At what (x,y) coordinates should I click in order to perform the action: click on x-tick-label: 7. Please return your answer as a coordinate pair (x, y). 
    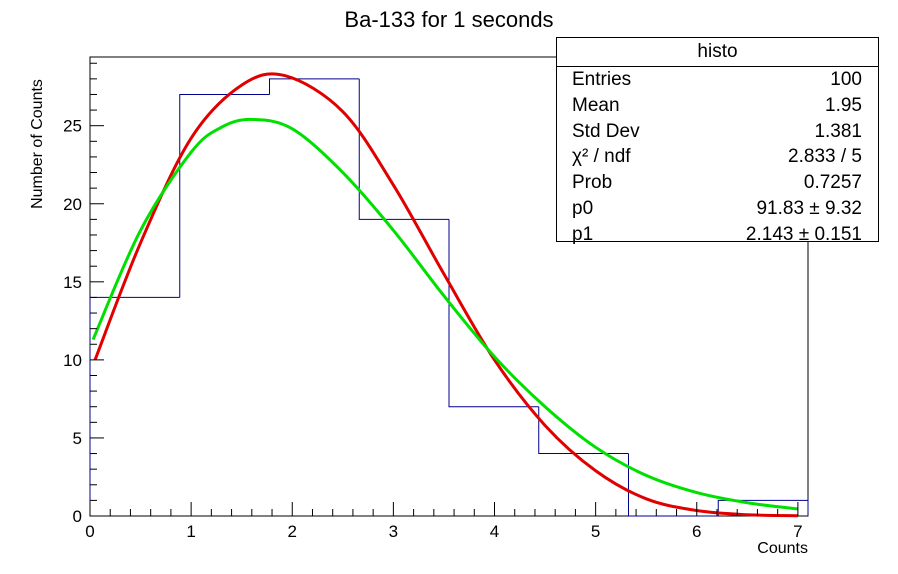
    Looking at the image, I should click on (797, 531).